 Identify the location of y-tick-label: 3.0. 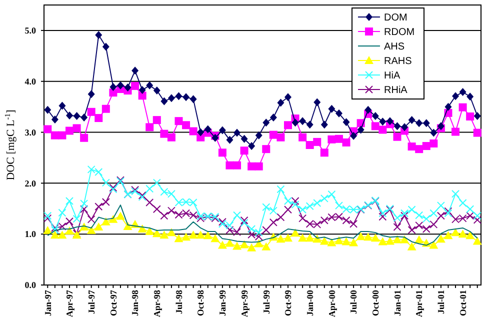
(30, 132).